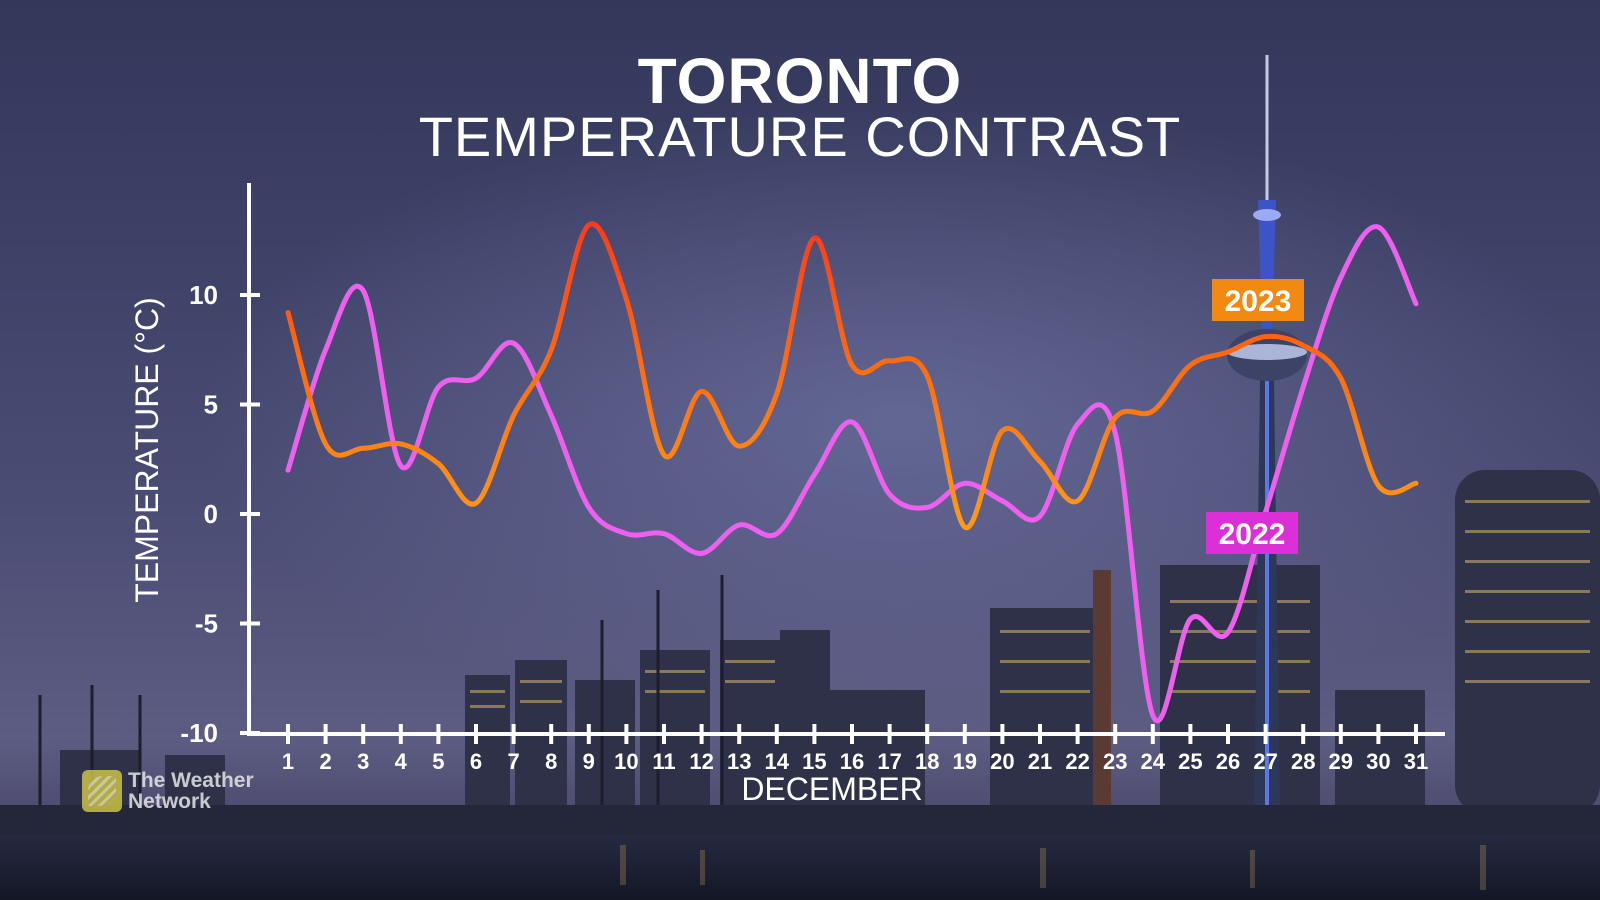  Describe the element at coordinates (211, 514) in the screenshot. I see `y-tick-label: 0` at that location.